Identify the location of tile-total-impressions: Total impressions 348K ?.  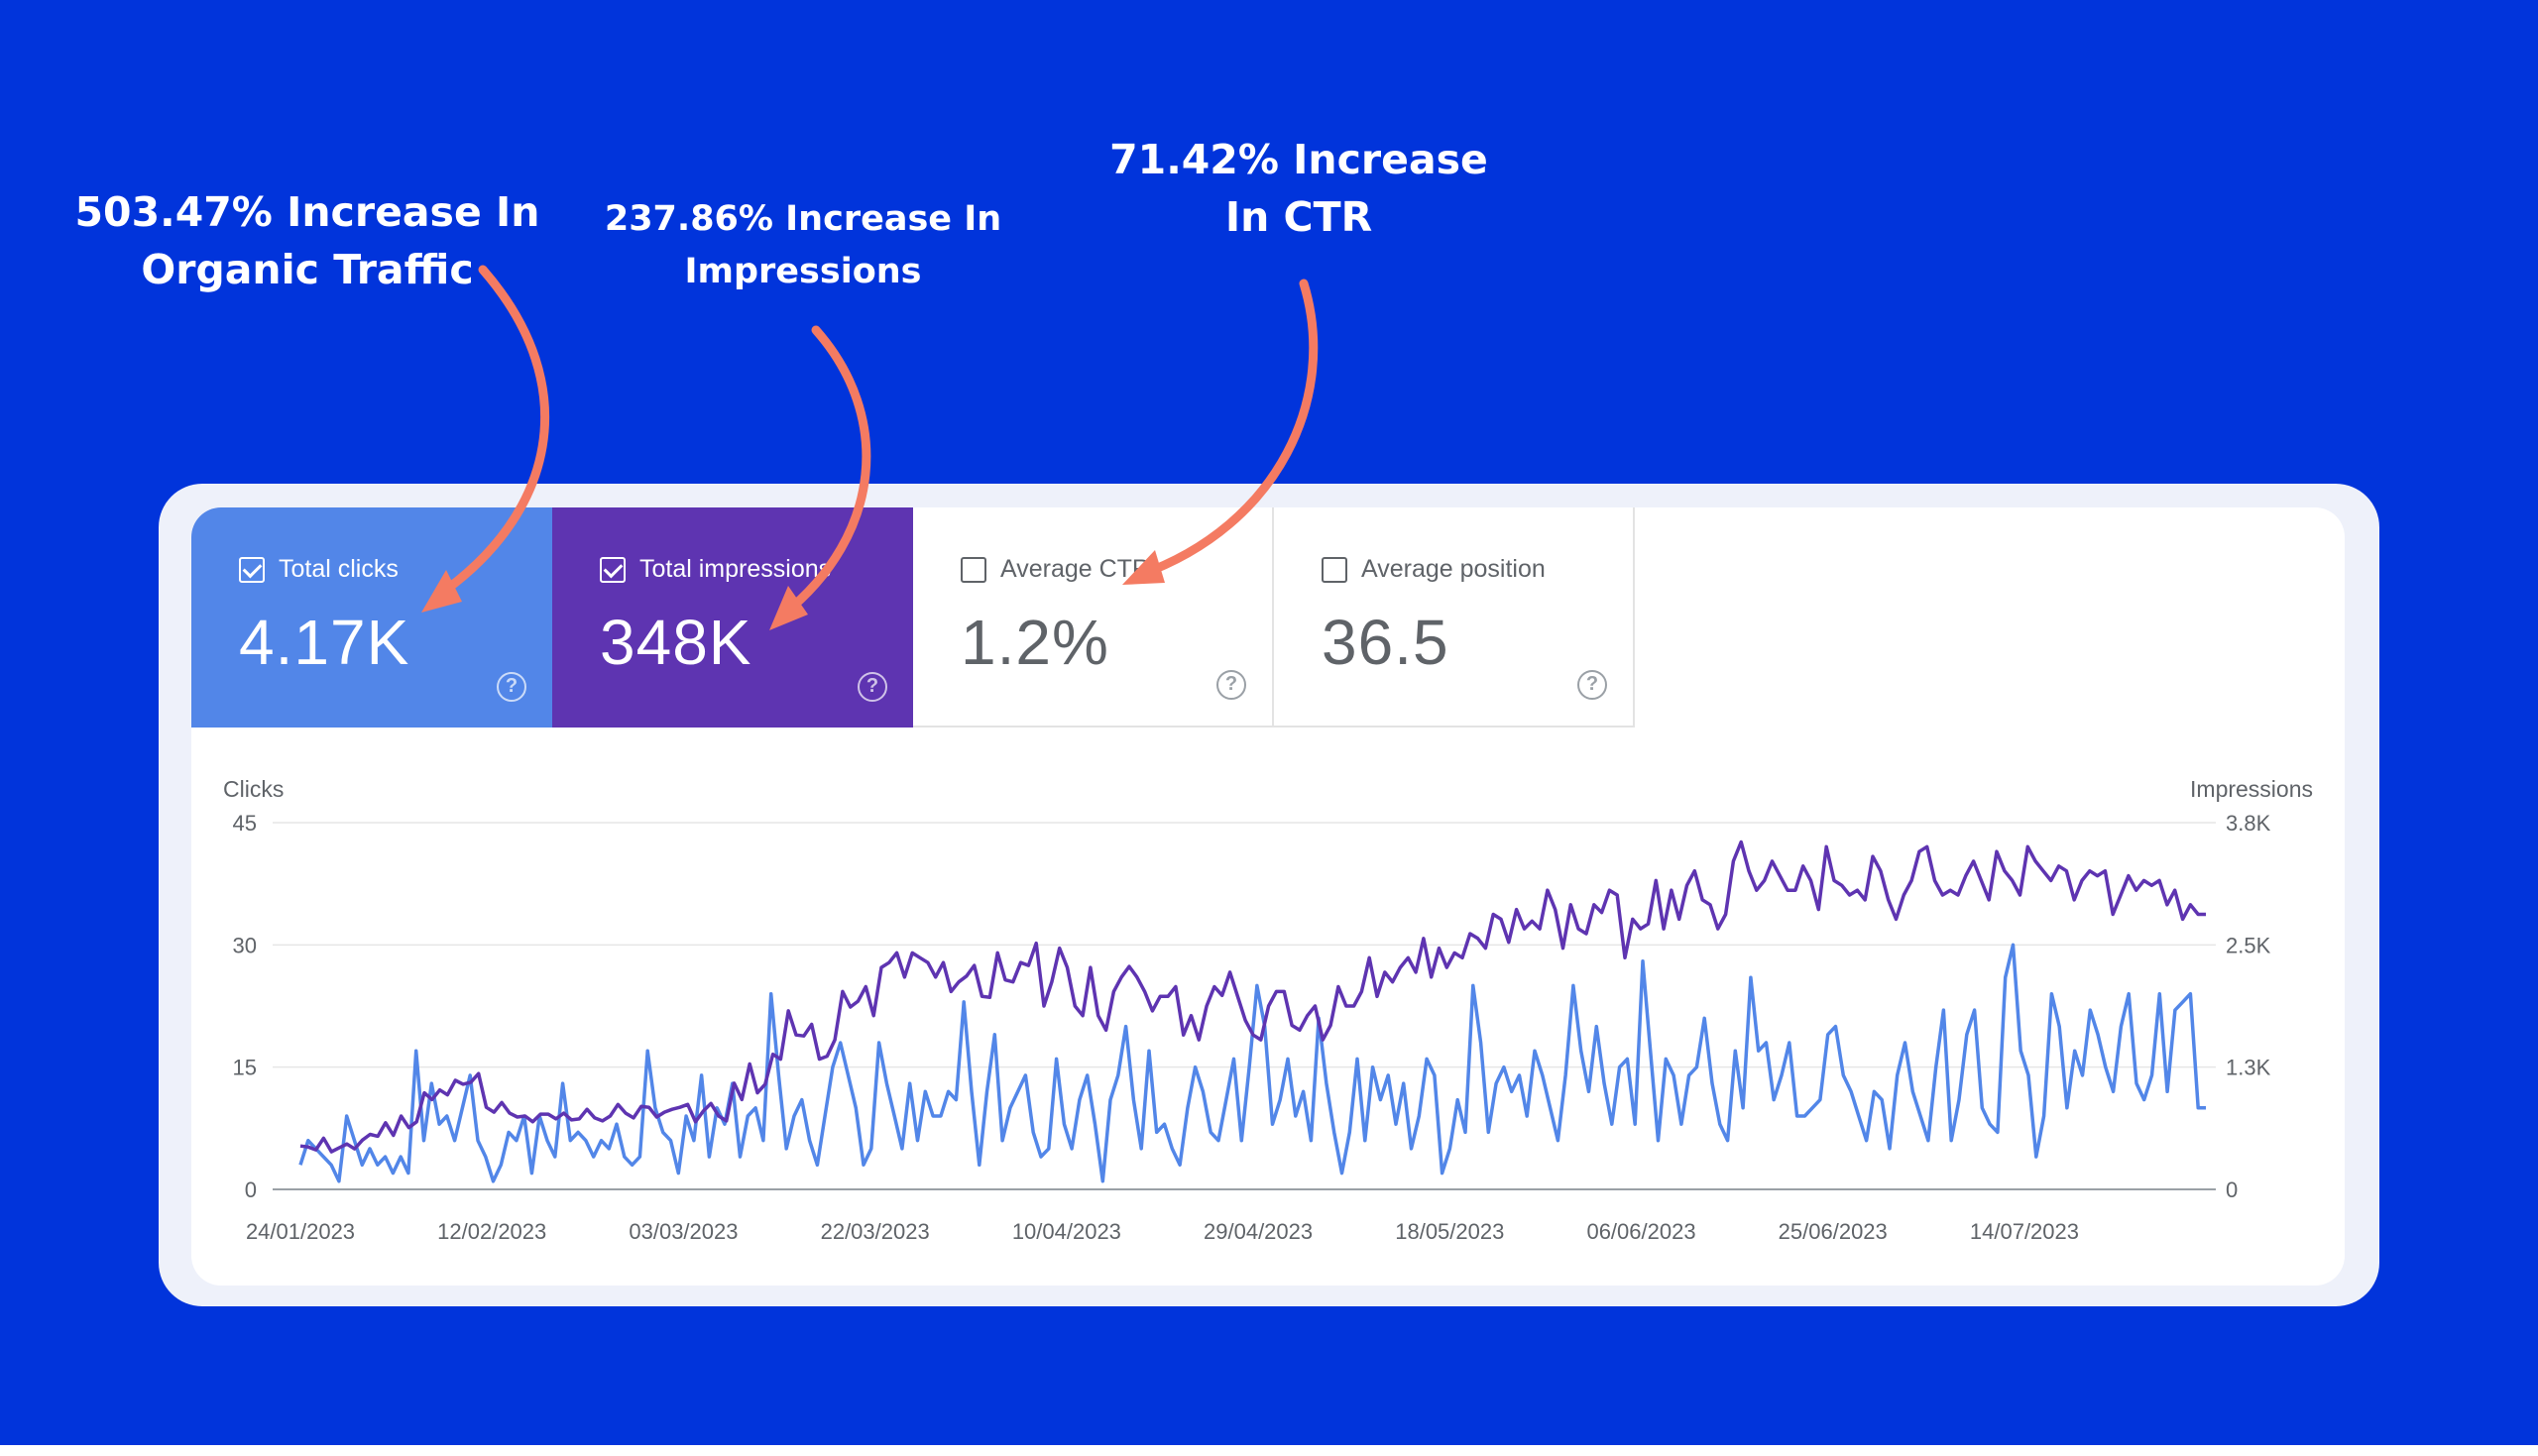
(732, 617).